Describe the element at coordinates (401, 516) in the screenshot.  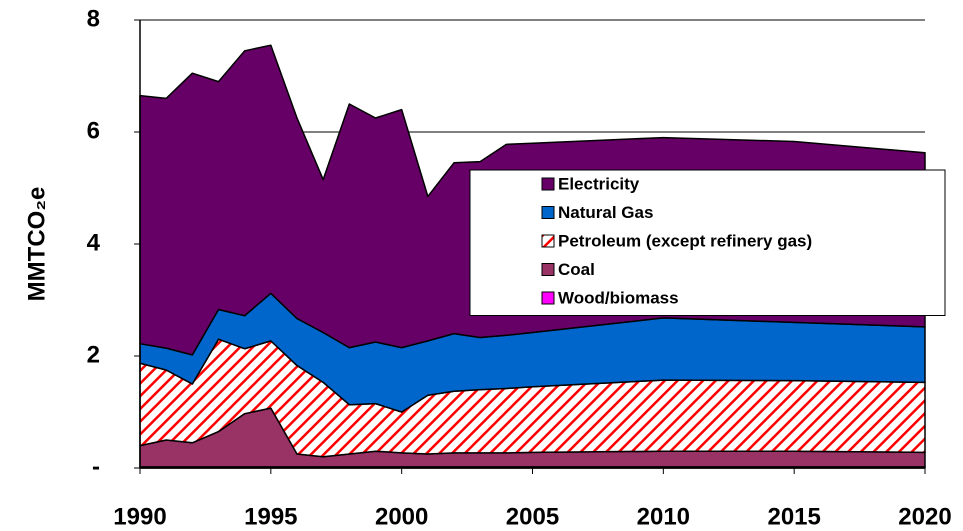
I see `x-tick-label: 2000` at that location.